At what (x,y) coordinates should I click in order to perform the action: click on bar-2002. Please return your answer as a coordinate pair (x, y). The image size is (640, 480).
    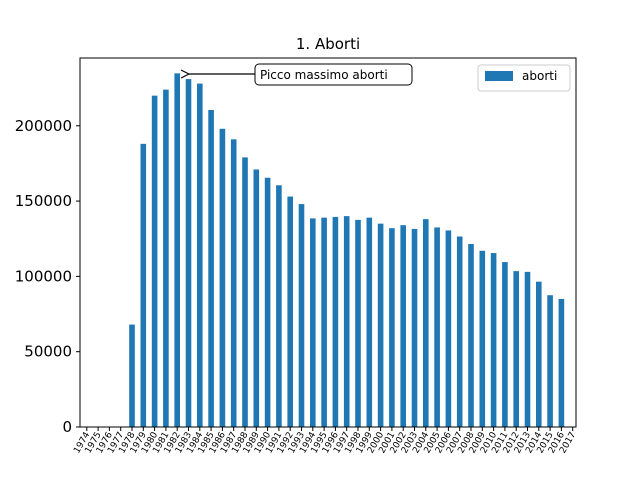
    Looking at the image, I should click on (403, 326).